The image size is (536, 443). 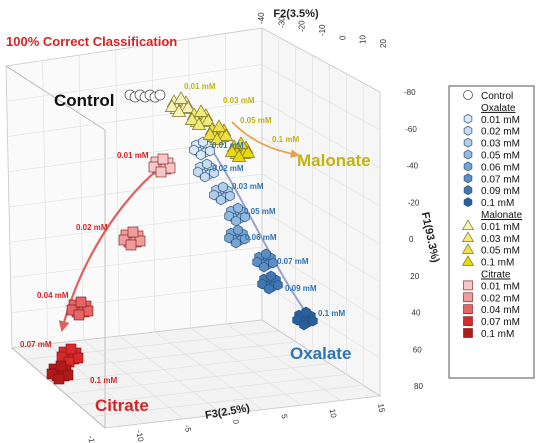 What do you see at coordinates (239, 100) in the screenshot?
I see `malonate-concentration-label: 0.03 mM` at bounding box center [239, 100].